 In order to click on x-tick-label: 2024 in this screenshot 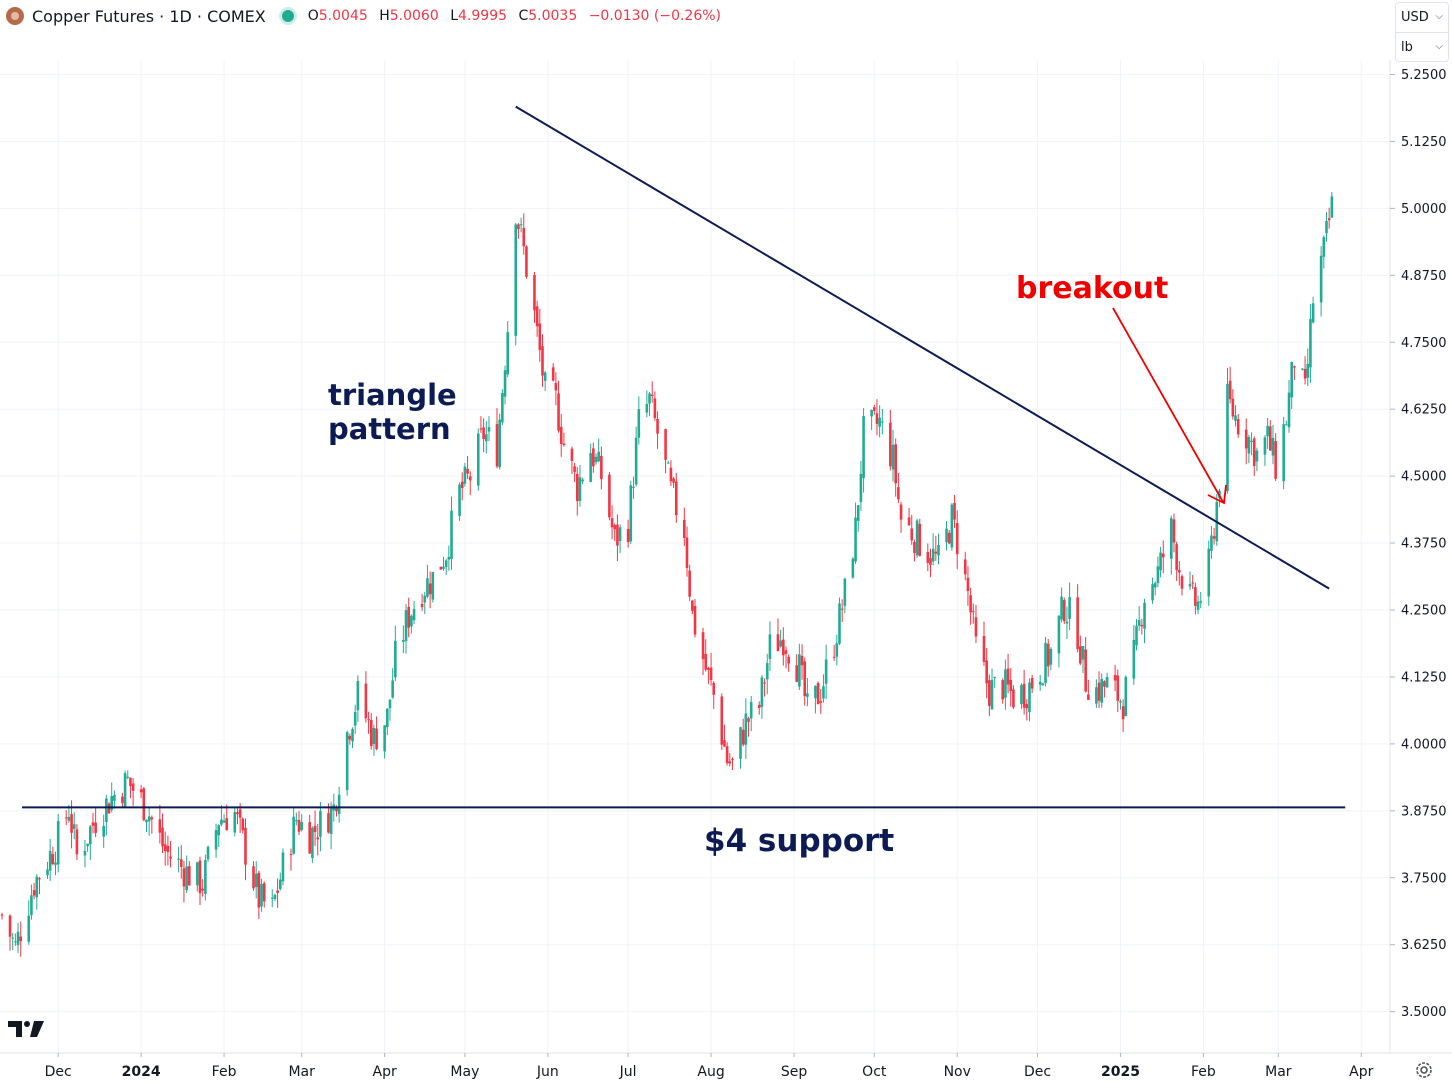, I will do `click(141, 1072)`.